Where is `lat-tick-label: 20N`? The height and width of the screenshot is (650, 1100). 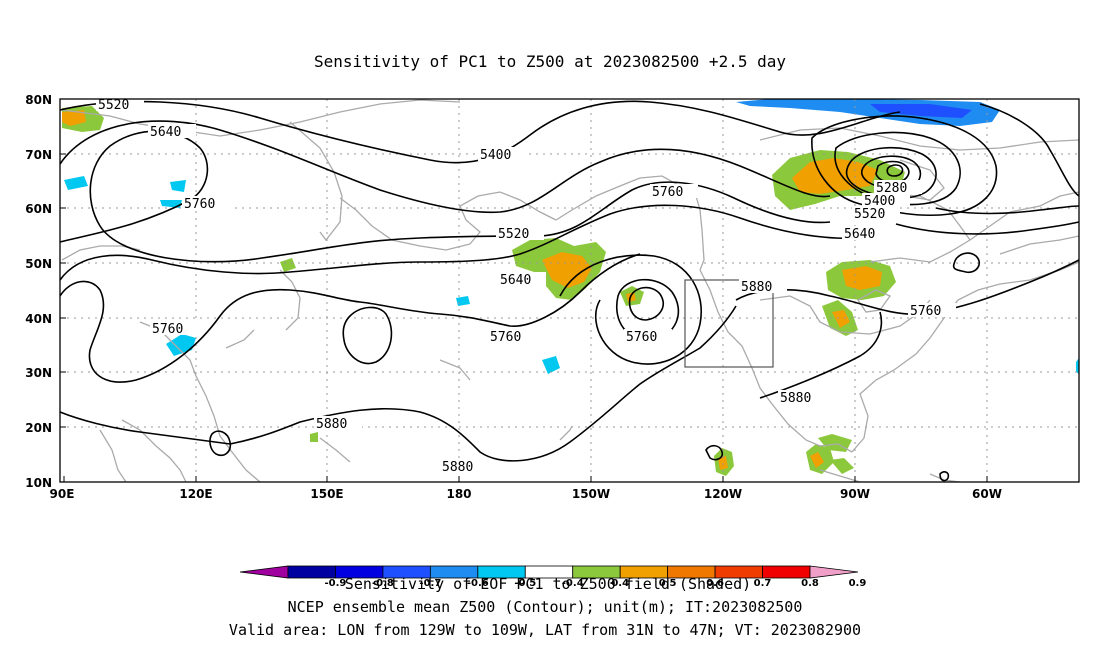
lat-tick-label: 20N is located at coordinates (38, 428).